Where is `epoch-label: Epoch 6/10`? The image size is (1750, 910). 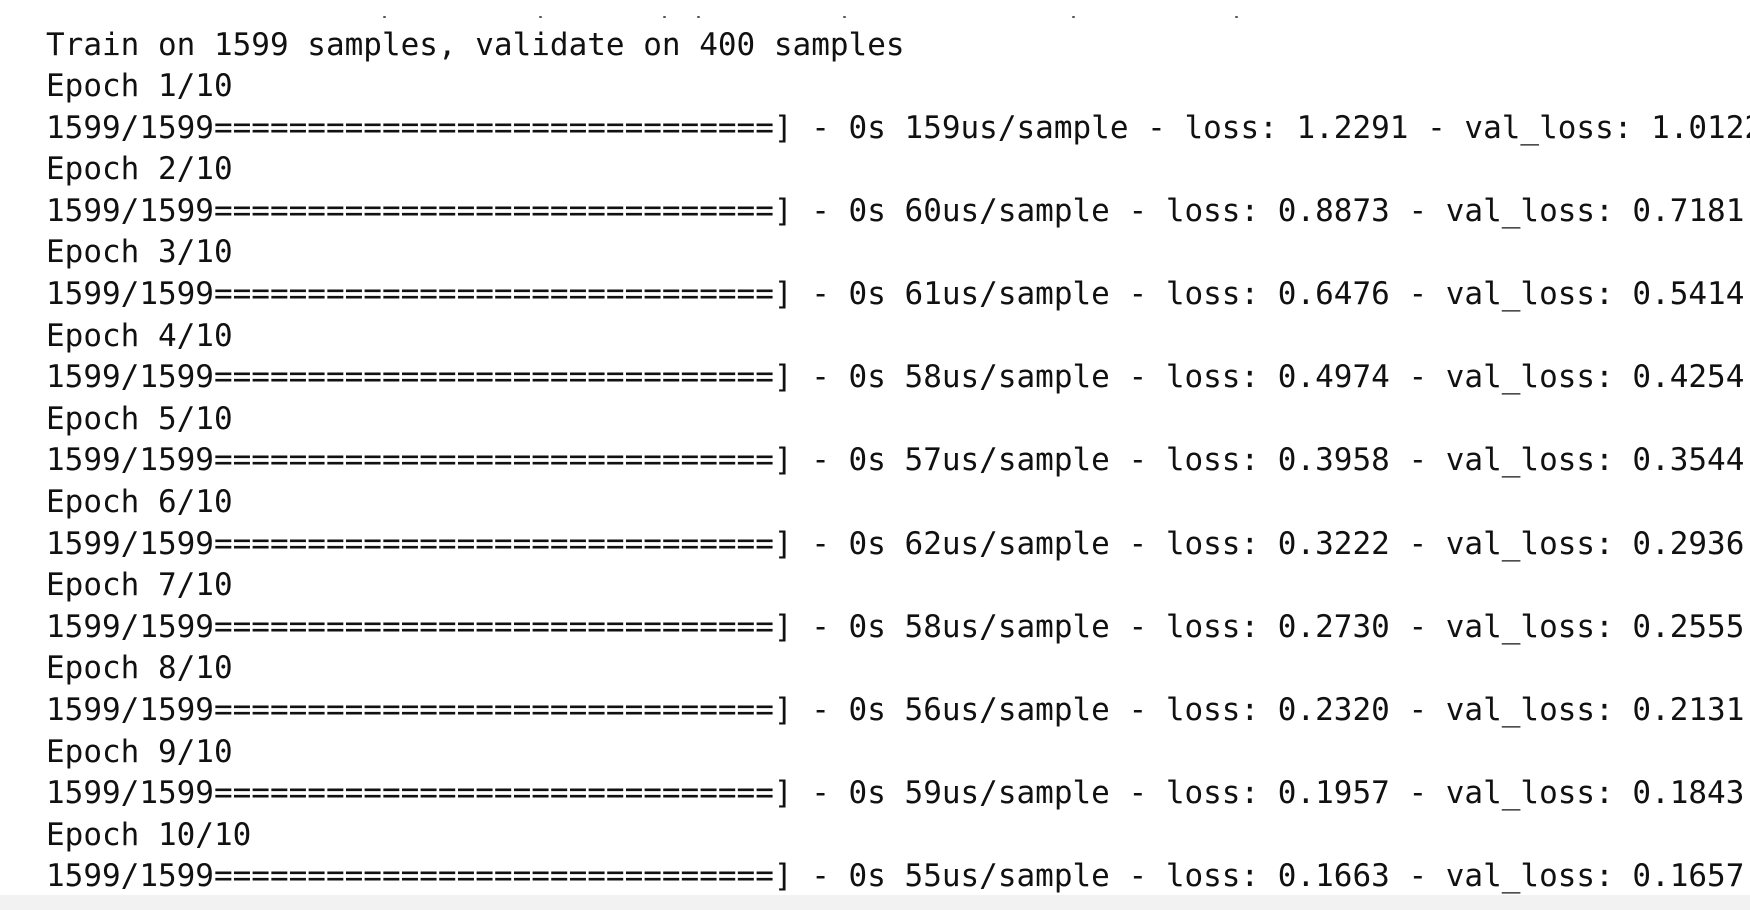
epoch-label: Epoch 6/10 is located at coordinates (139, 501).